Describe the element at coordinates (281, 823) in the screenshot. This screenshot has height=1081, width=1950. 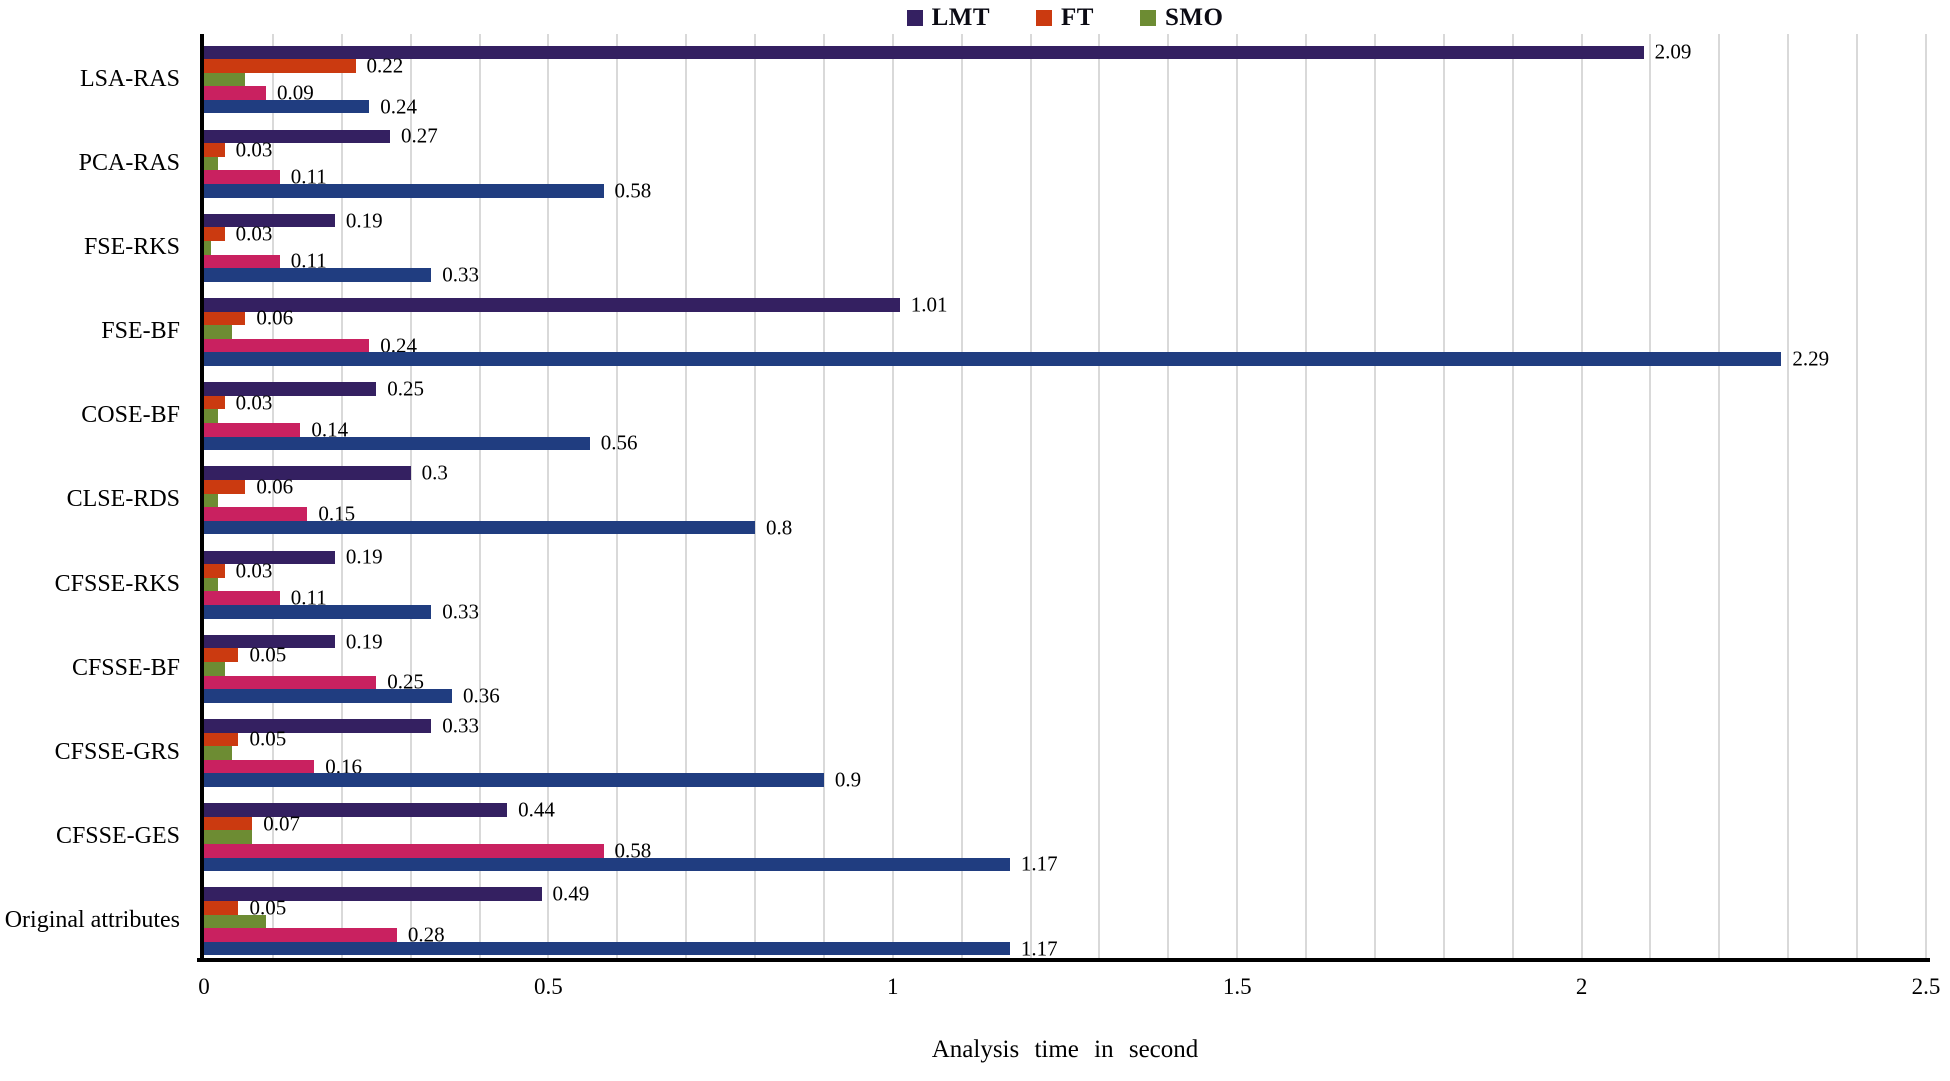
I see `bar-value-label: 0.07` at that location.